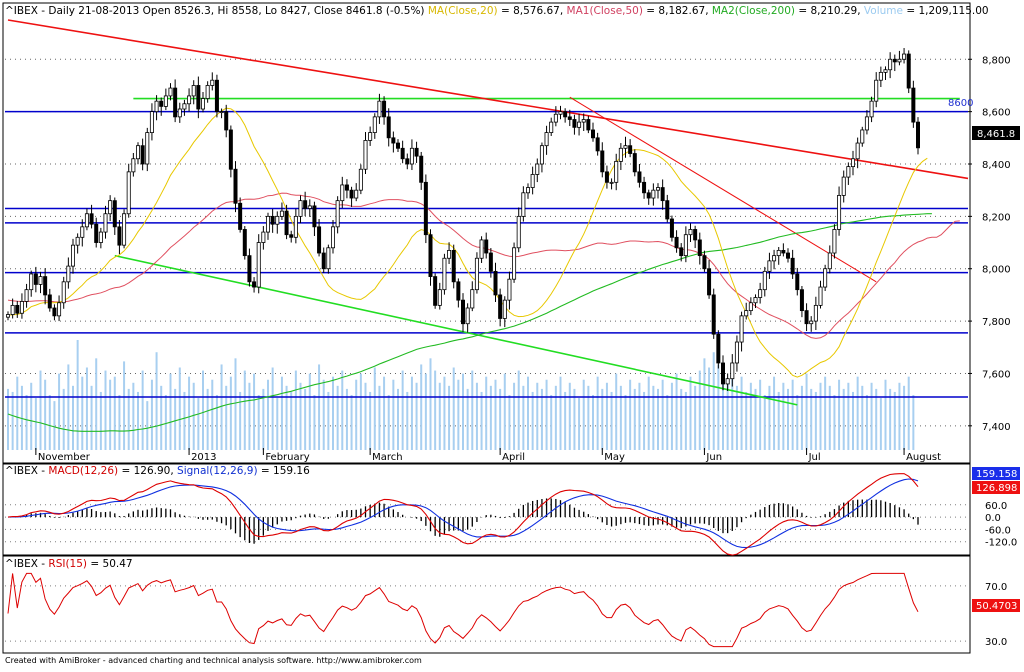 This screenshot has height=672, width=1024. What do you see at coordinates (64, 457) in the screenshot?
I see `x-tick-label: November` at bounding box center [64, 457].